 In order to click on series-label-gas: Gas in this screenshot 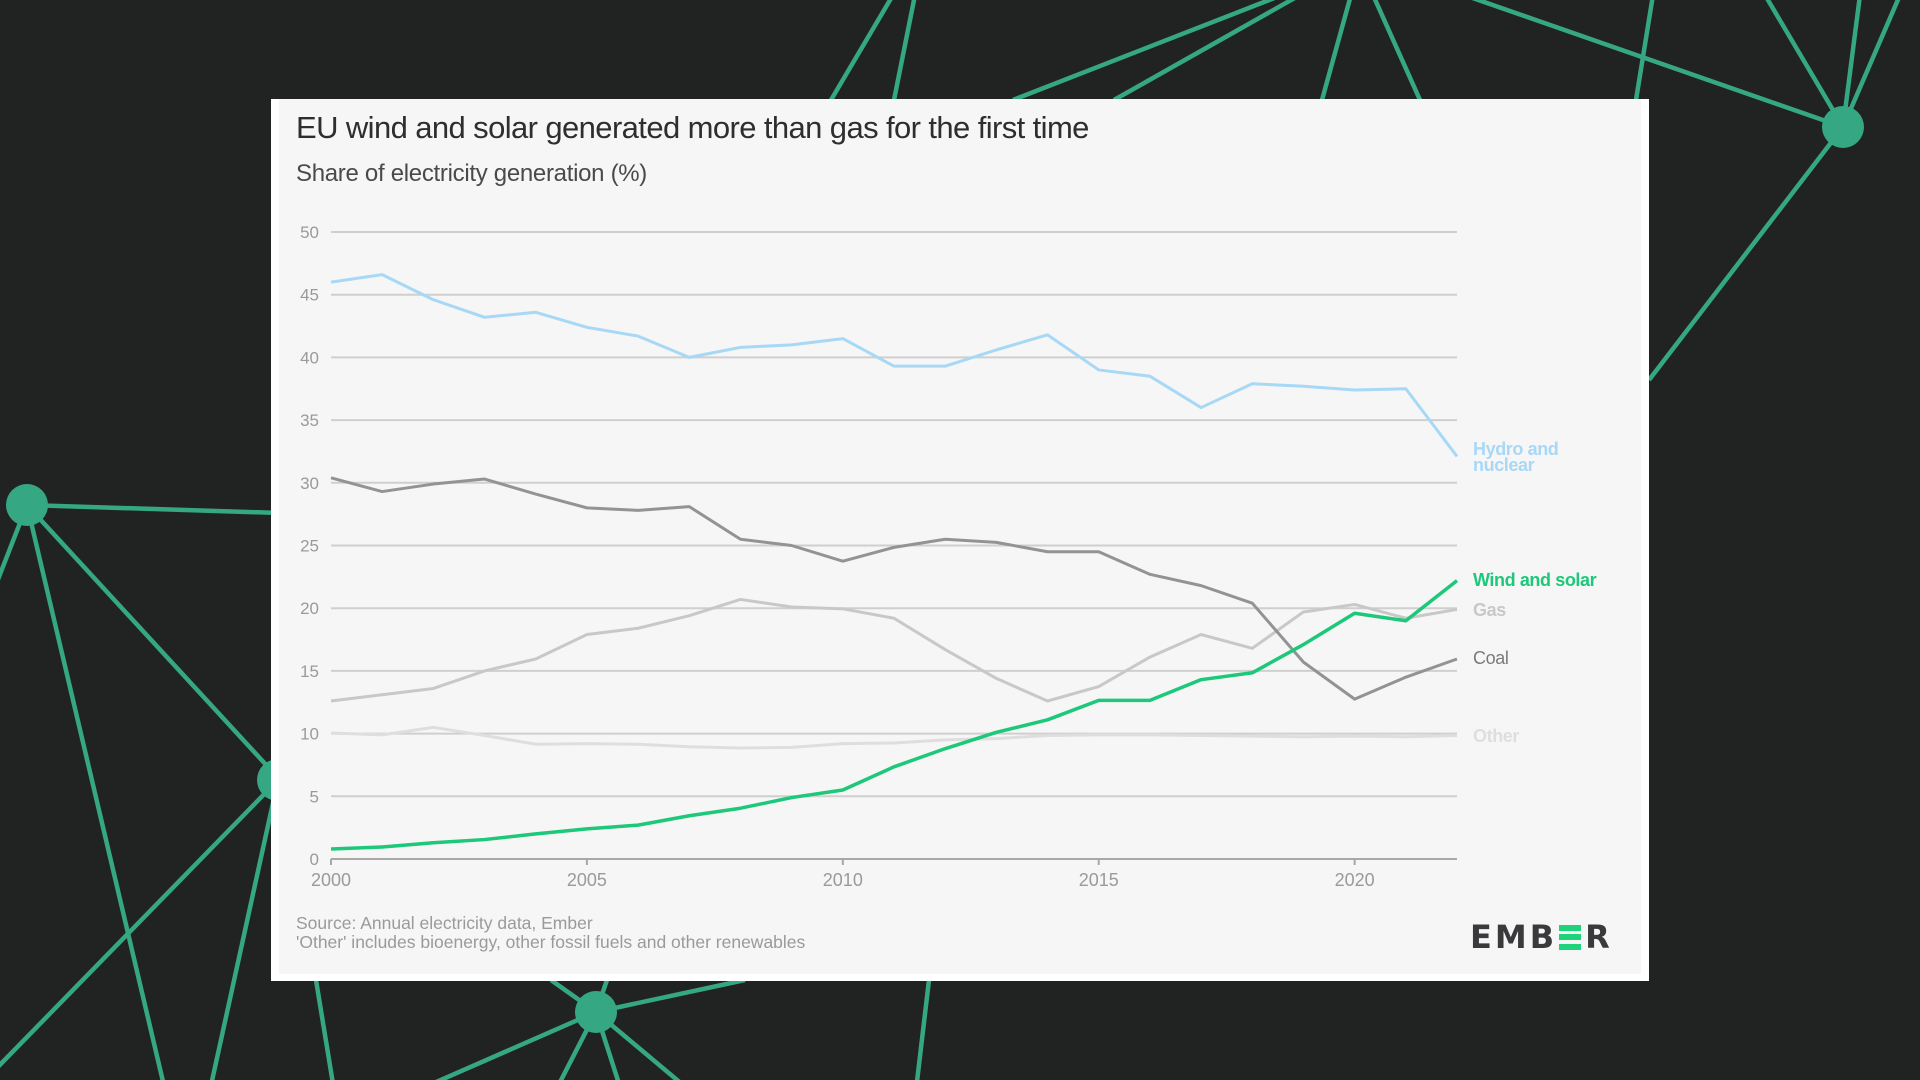, I will do `click(1489, 610)`.